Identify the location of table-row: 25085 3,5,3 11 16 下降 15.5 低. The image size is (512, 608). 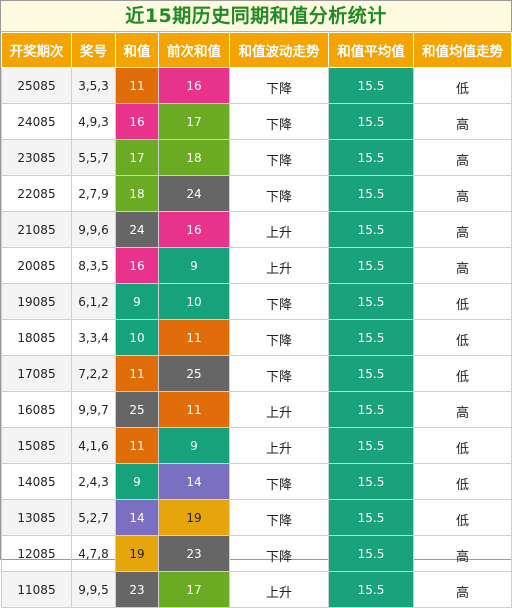
(256, 85).